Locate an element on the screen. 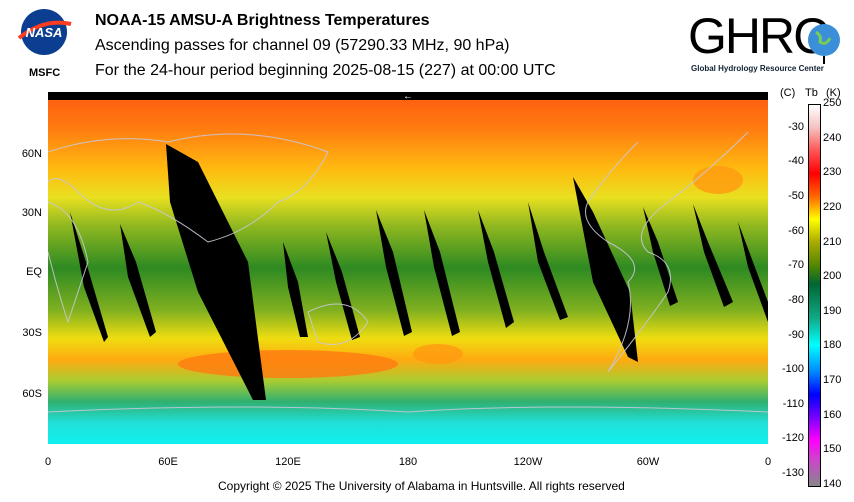  colorbar-kelvin-tick: 170 is located at coordinates (832, 380).